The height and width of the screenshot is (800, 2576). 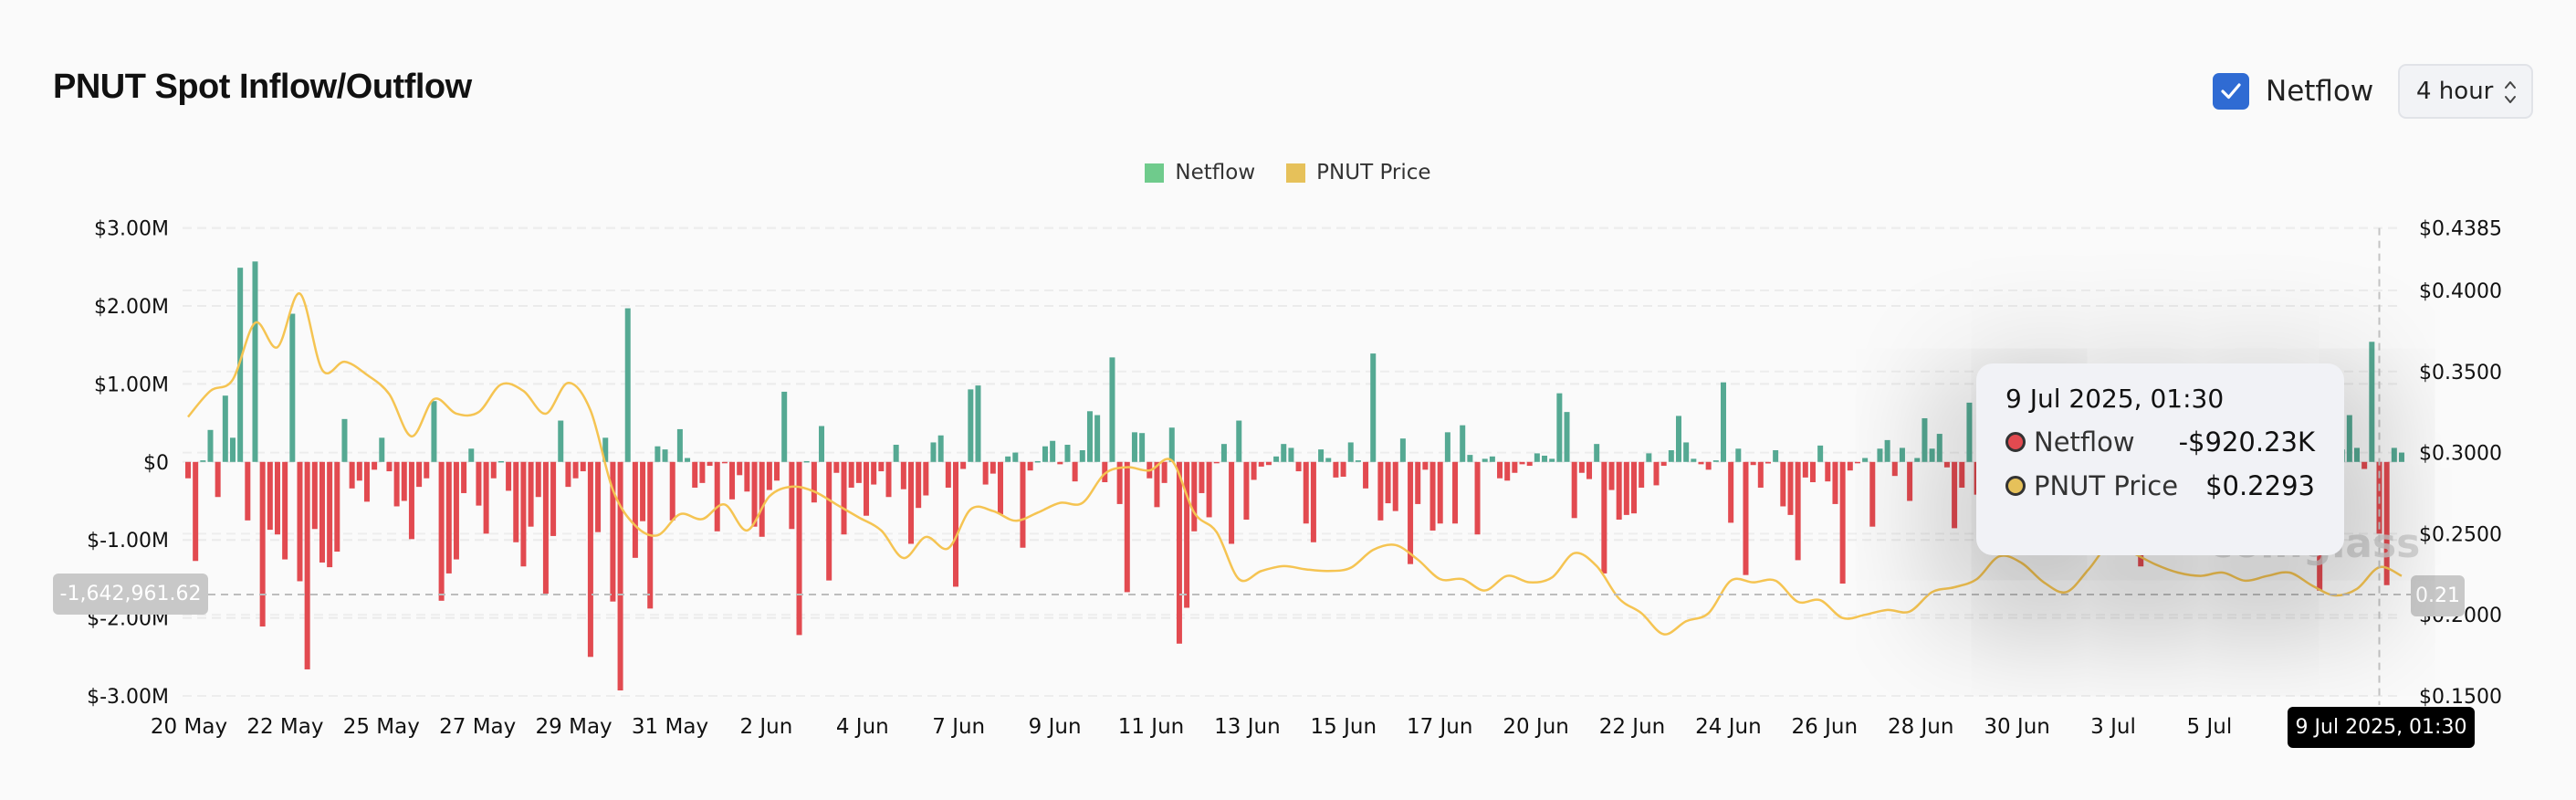 I want to click on interval-select: 4 hour, so click(x=2466, y=91).